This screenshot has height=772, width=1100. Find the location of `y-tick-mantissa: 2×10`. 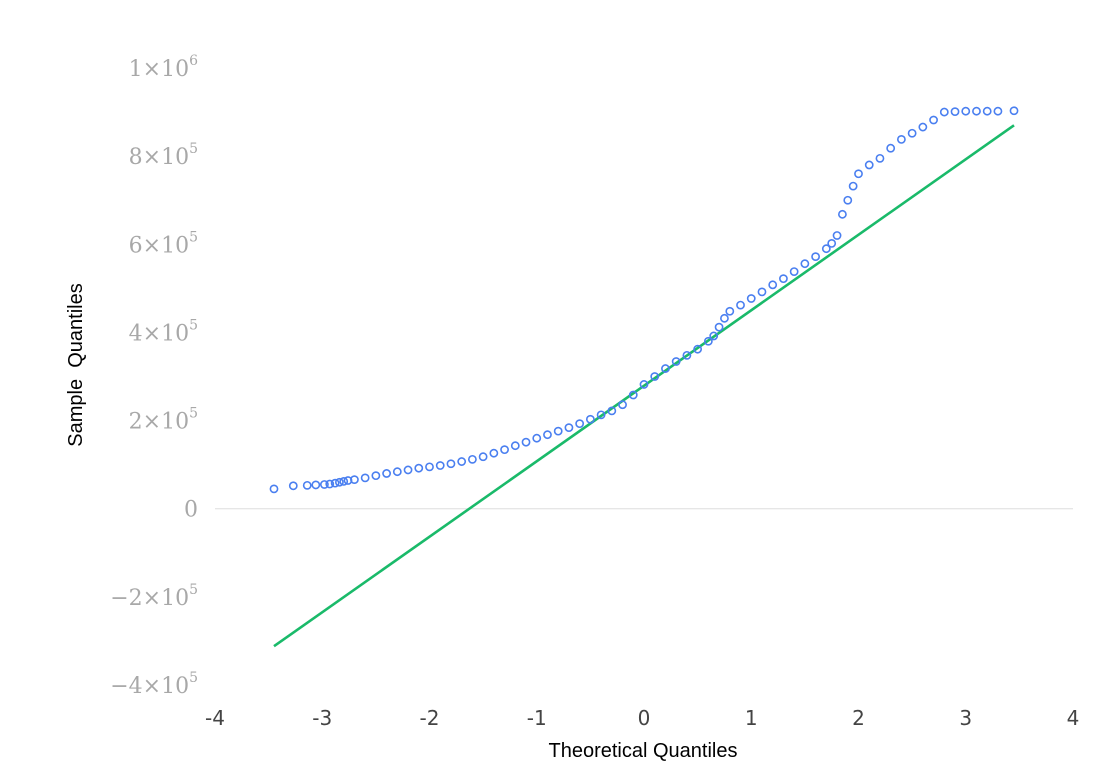

y-tick-mantissa: 2×10 is located at coordinates (159, 422).